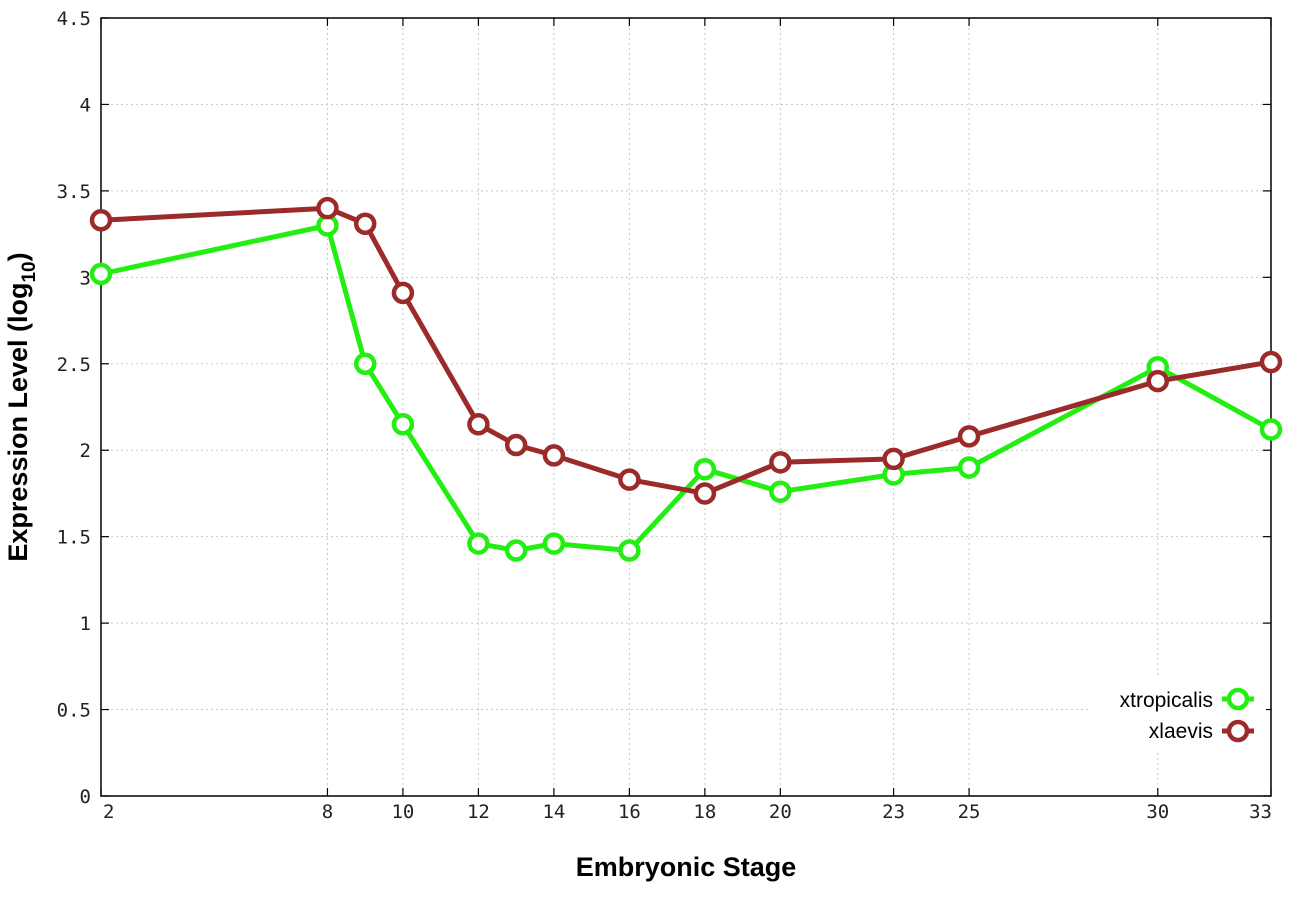  Describe the element at coordinates (108, 812) in the screenshot. I see `x-tick-label: 2` at that location.